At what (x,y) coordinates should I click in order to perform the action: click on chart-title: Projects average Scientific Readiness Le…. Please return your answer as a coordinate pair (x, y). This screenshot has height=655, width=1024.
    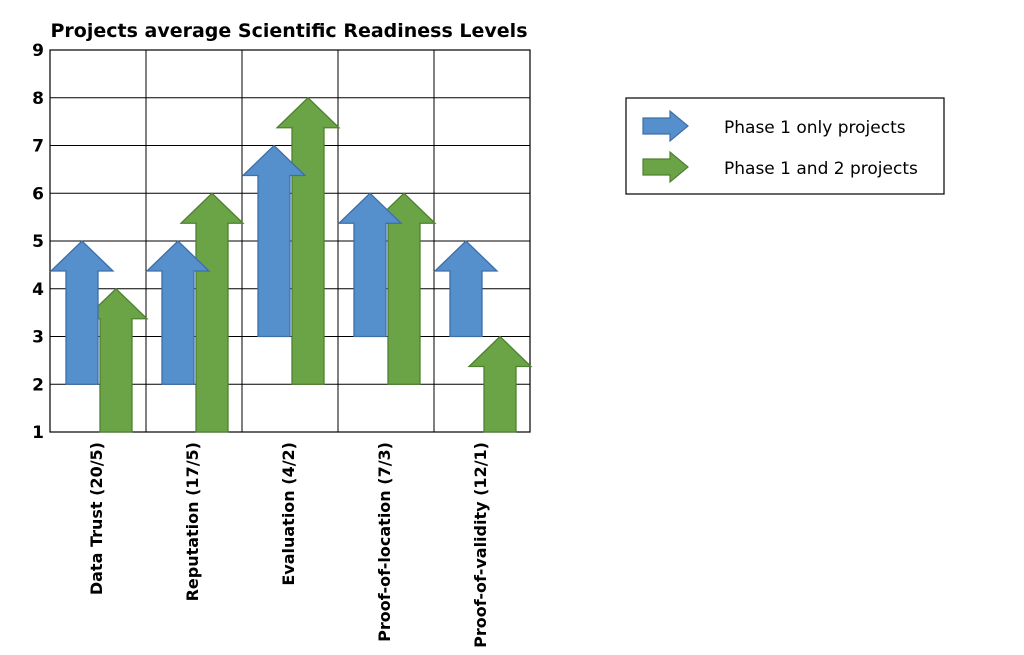
    Looking at the image, I should click on (288, 31).